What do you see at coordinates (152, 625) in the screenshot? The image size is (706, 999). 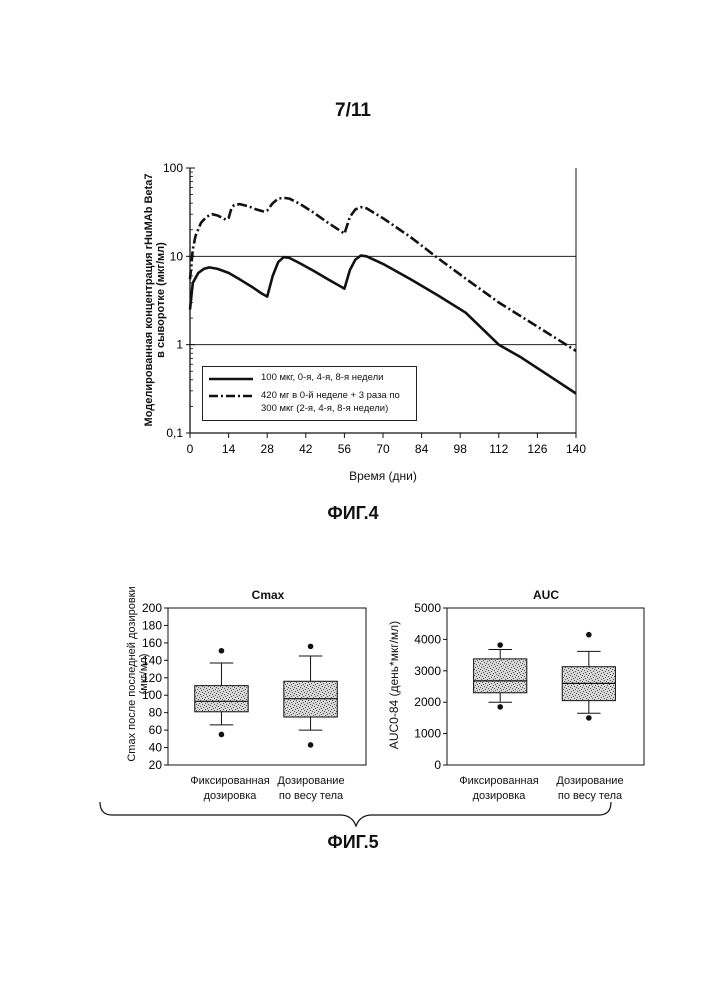 I see `cmax-y-tick-label: 180` at bounding box center [152, 625].